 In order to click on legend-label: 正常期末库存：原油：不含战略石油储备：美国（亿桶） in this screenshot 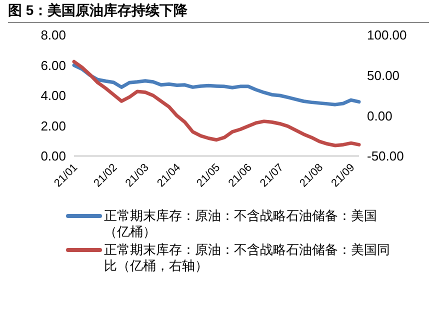, I will do `click(241, 224)`.